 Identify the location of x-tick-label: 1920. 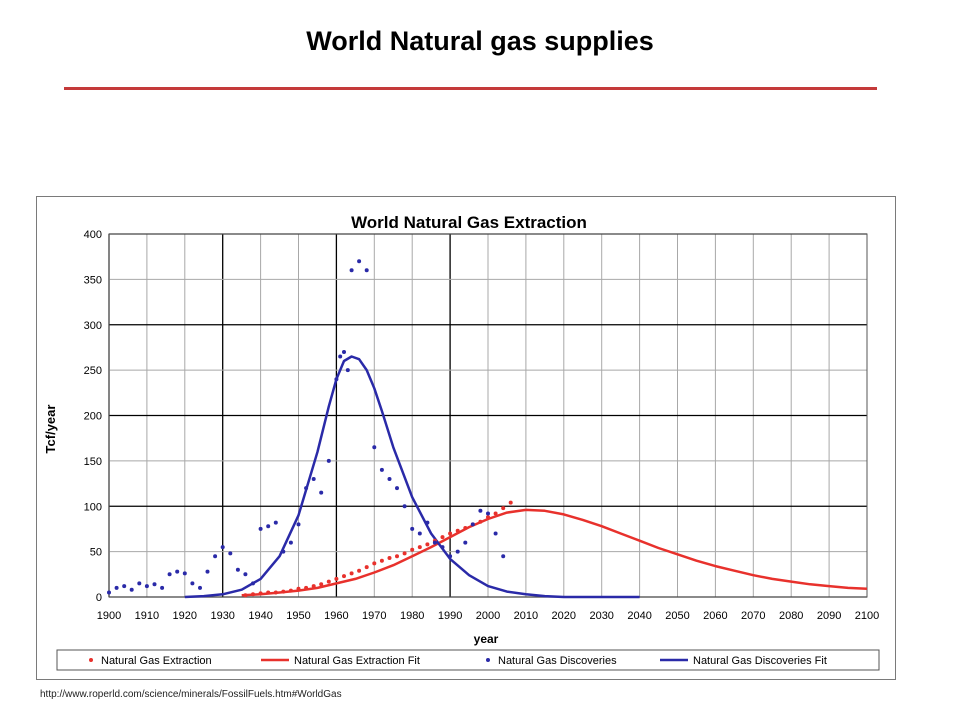
(185, 616).